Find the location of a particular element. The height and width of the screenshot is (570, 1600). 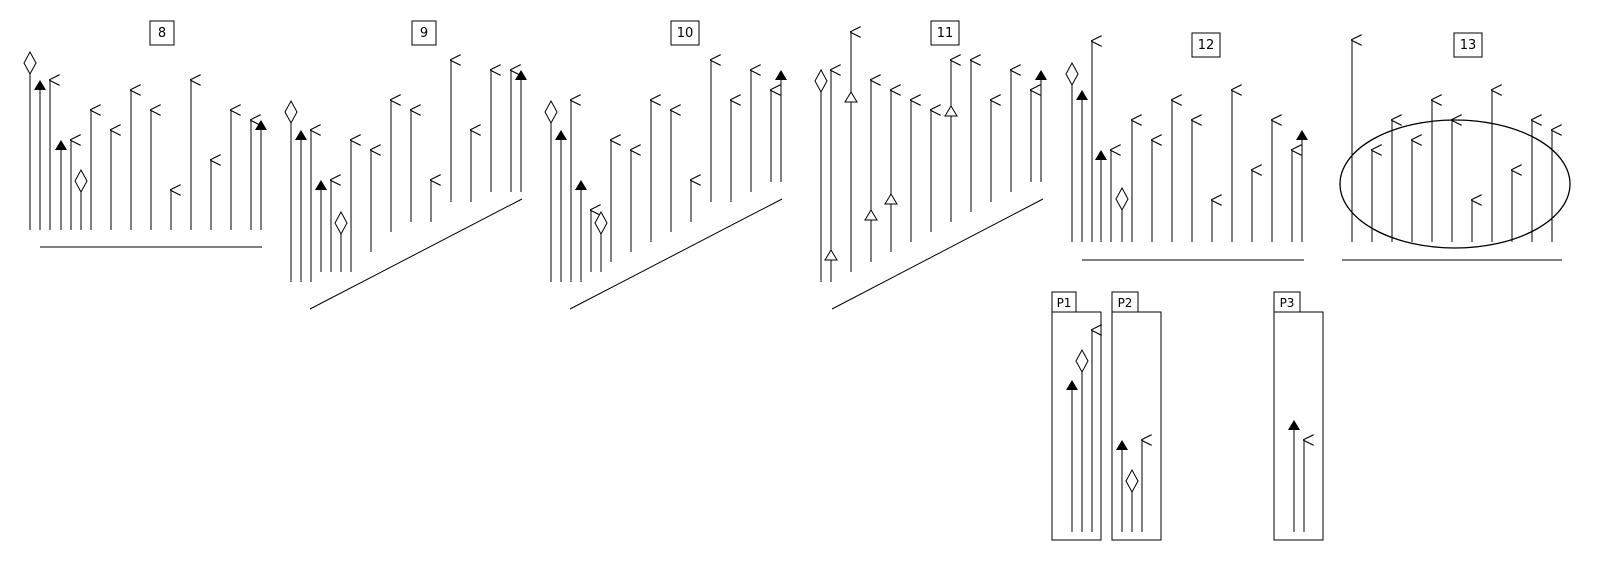

panel-label: 13 is located at coordinates (1468, 45).